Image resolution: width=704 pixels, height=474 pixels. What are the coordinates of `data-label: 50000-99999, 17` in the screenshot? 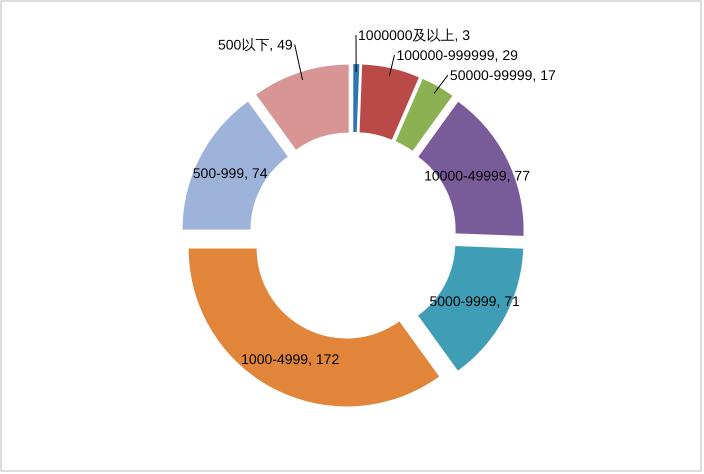 It's located at (503, 75).